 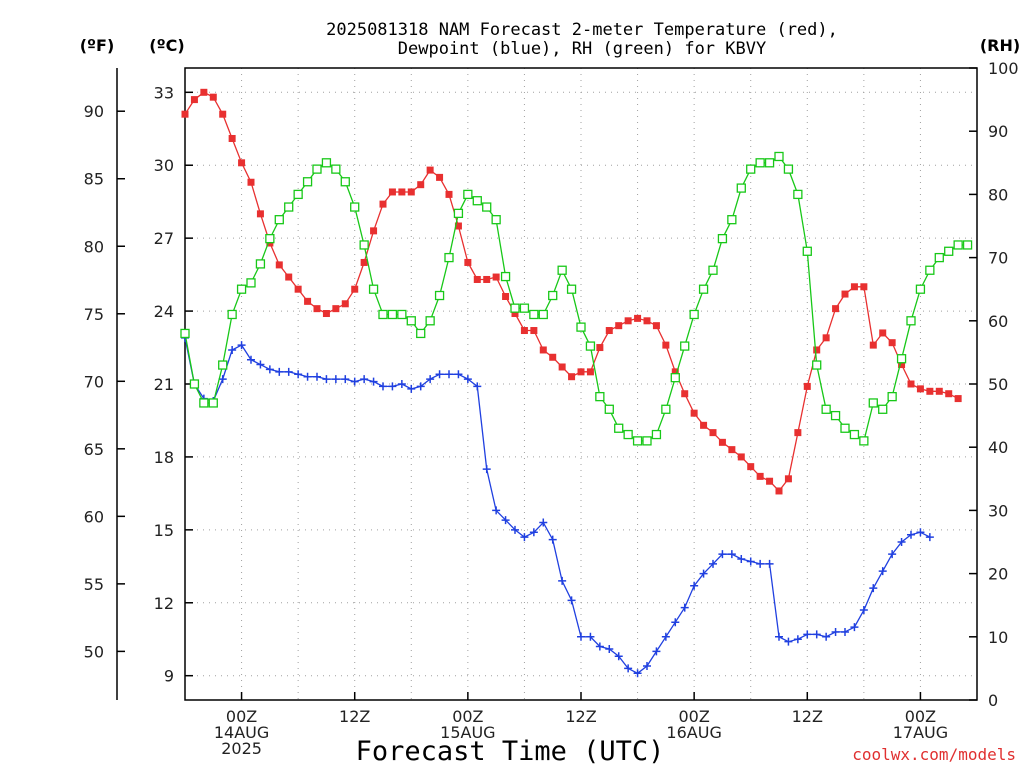 I want to click on f-tick-label: 50, so click(x=94, y=651).